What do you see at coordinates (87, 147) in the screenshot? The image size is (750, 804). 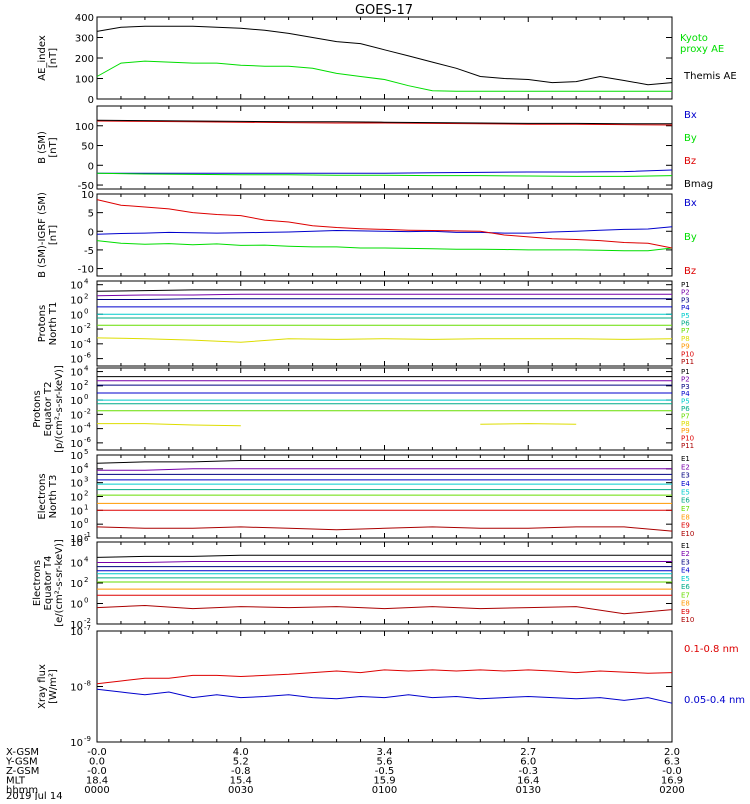 I see `y-tick-label: 50` at bounding box center [87, 147].